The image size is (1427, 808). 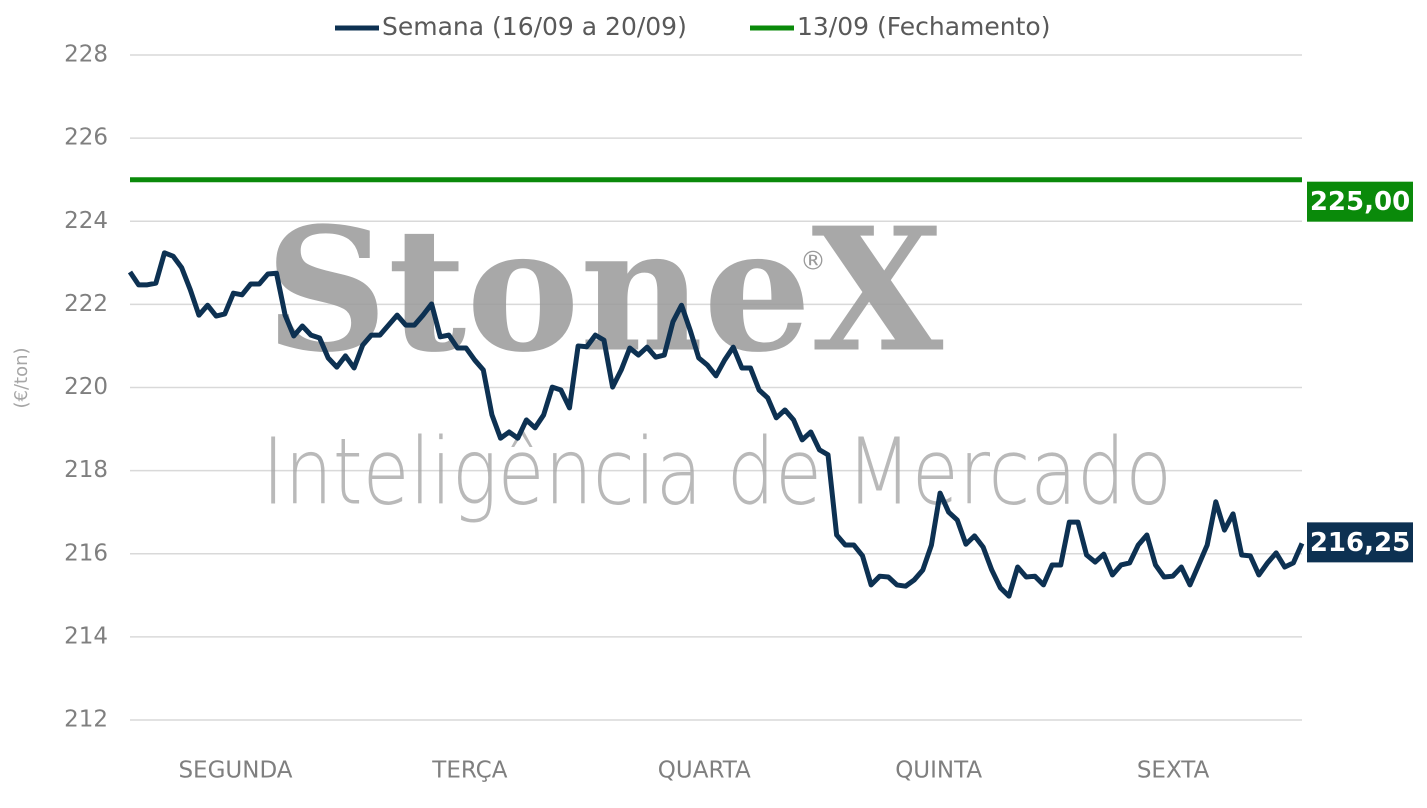 I want to click on y-tick-label: 218, so click(x=86, y=470).